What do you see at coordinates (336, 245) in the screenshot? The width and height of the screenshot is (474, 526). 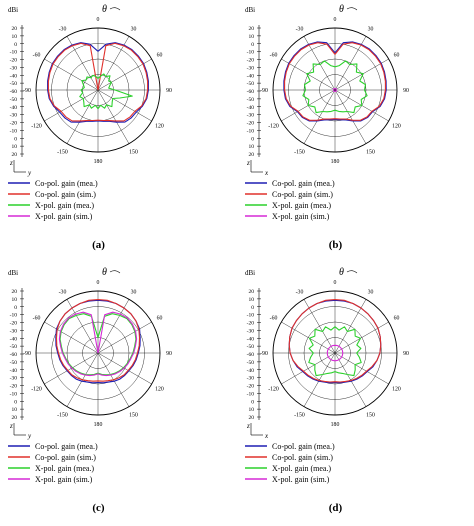 I see `panel-caption: (b)` at bounding box center [336, 245].